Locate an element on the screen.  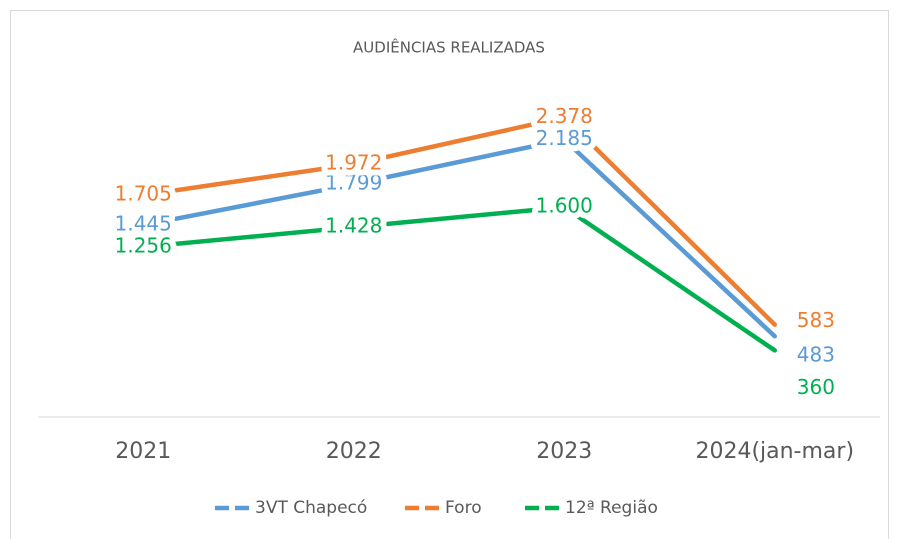
data-label: 583 is located at coordinates (816, 320).